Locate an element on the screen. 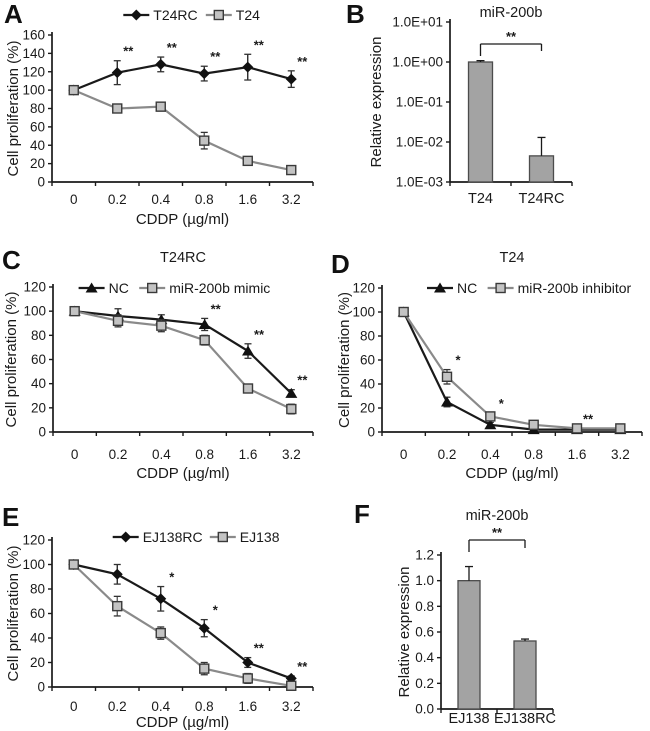  panel-e-label: E is located at coordinates (11, 517).